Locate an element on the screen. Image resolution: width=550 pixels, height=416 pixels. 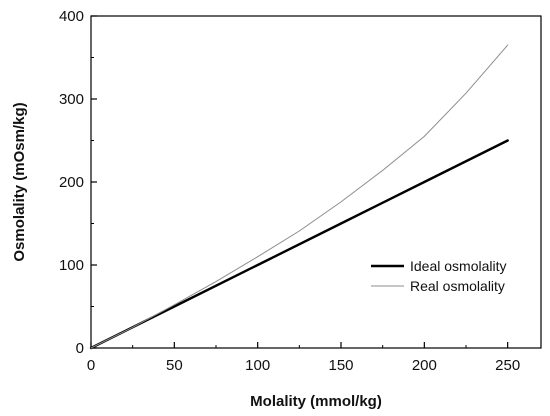
x-tick-labels: 0 50 100 150 200 250 is located at coordinates (303, 365).